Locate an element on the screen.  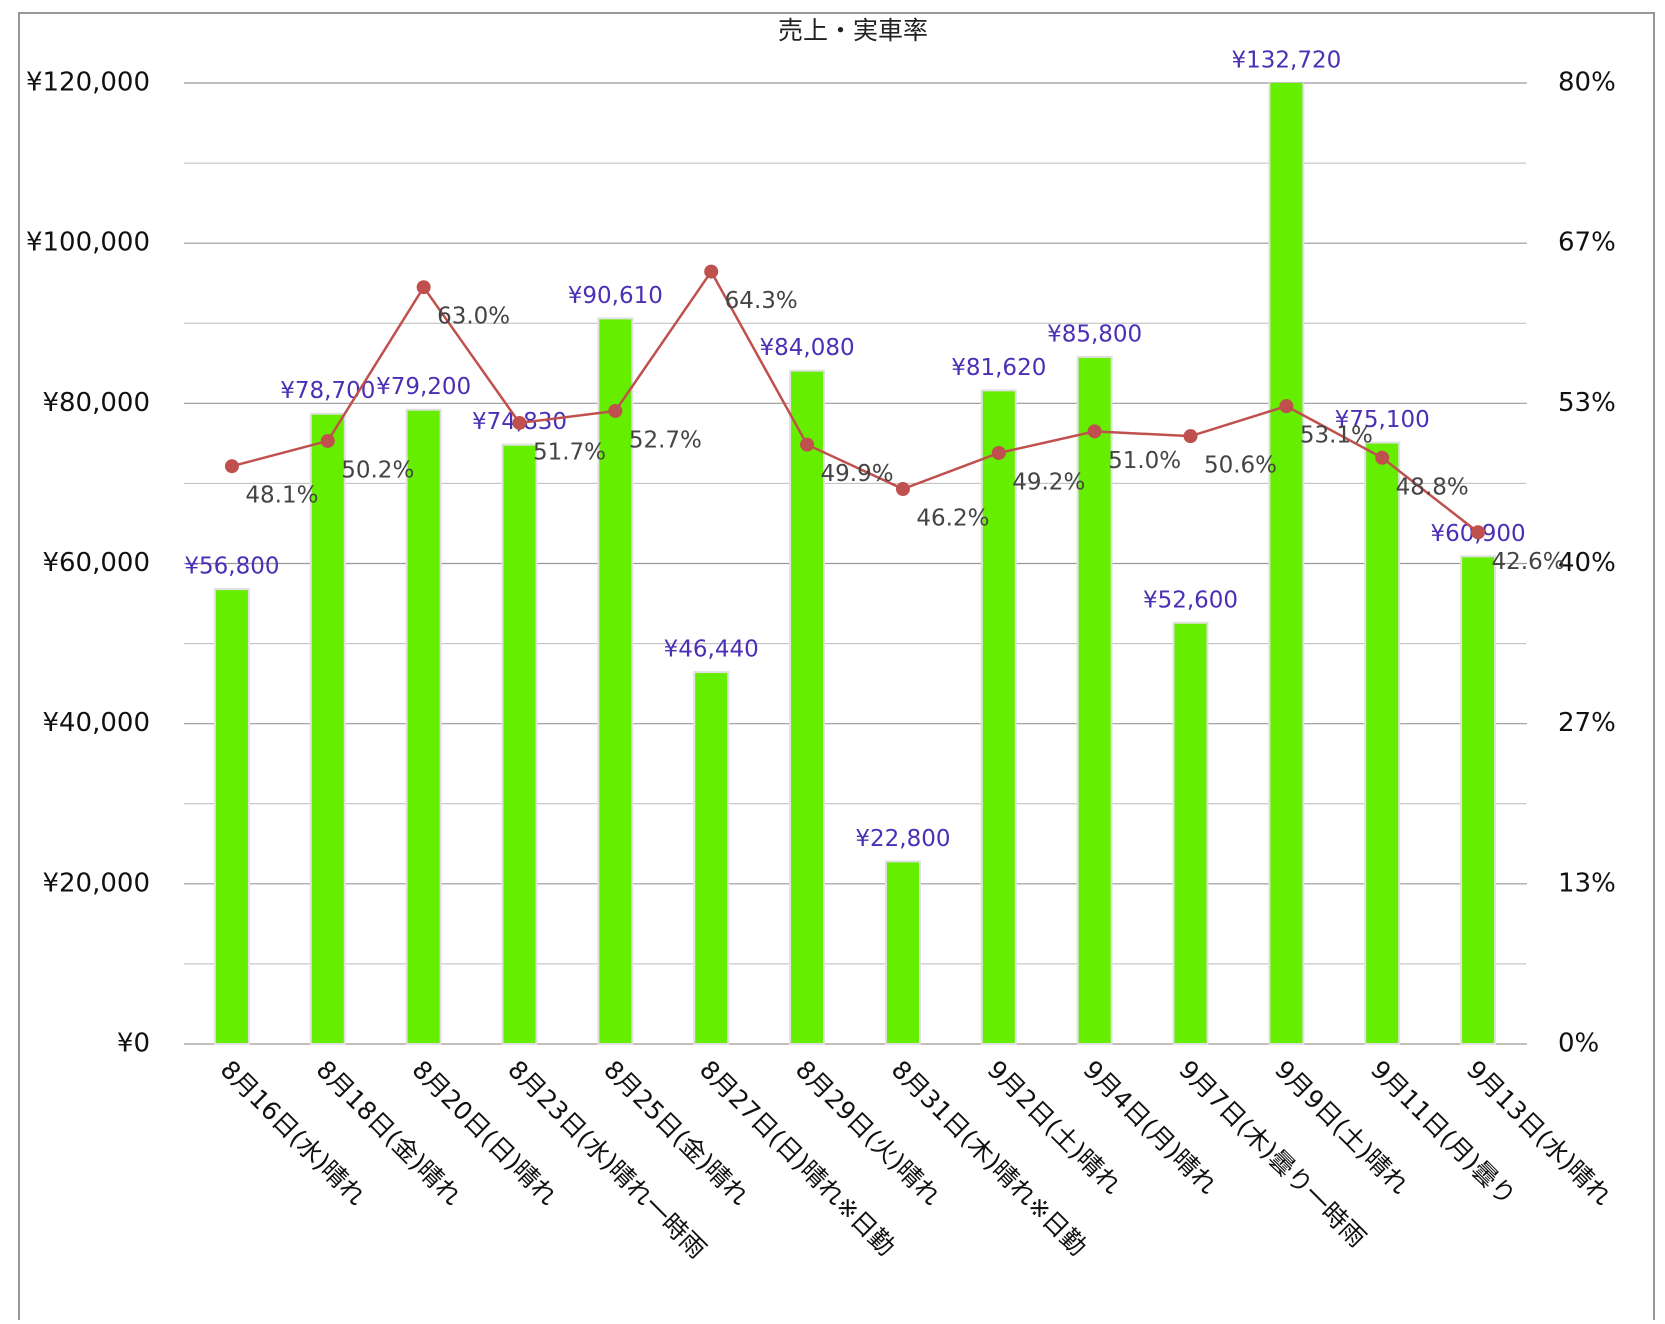
line-value-label: 63.0% is located at coordinates (473, 317).